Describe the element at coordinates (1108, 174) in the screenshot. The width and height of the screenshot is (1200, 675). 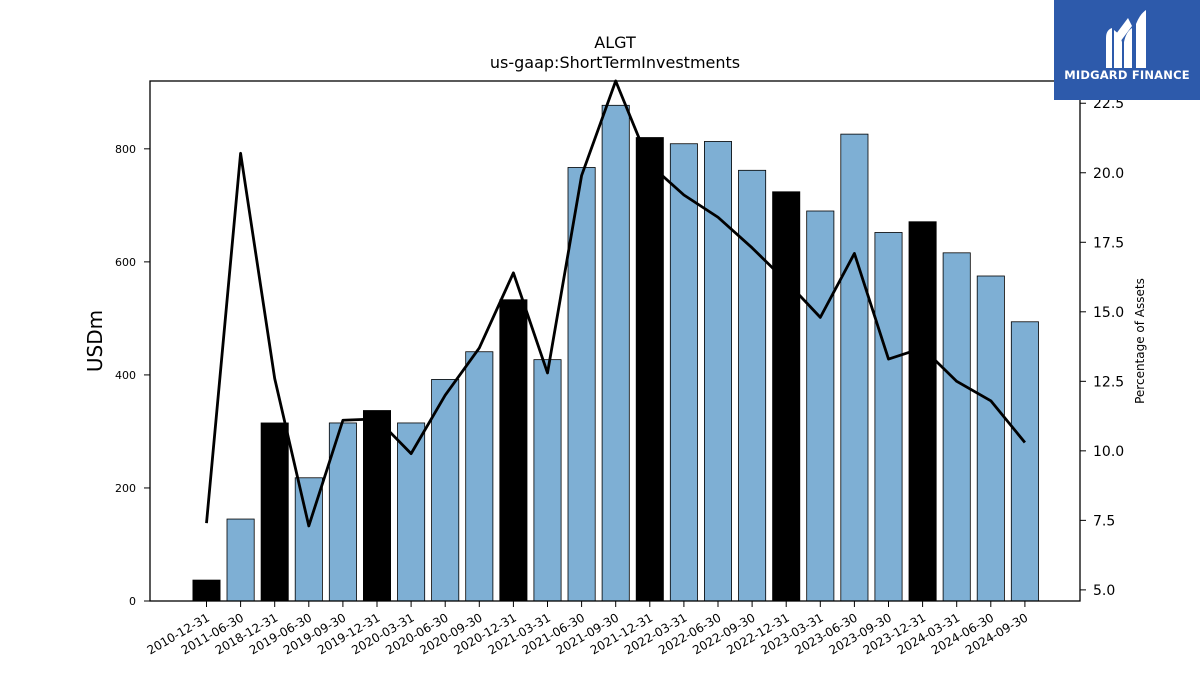
I see `y2-tick-label-20: 20.0` at that location.